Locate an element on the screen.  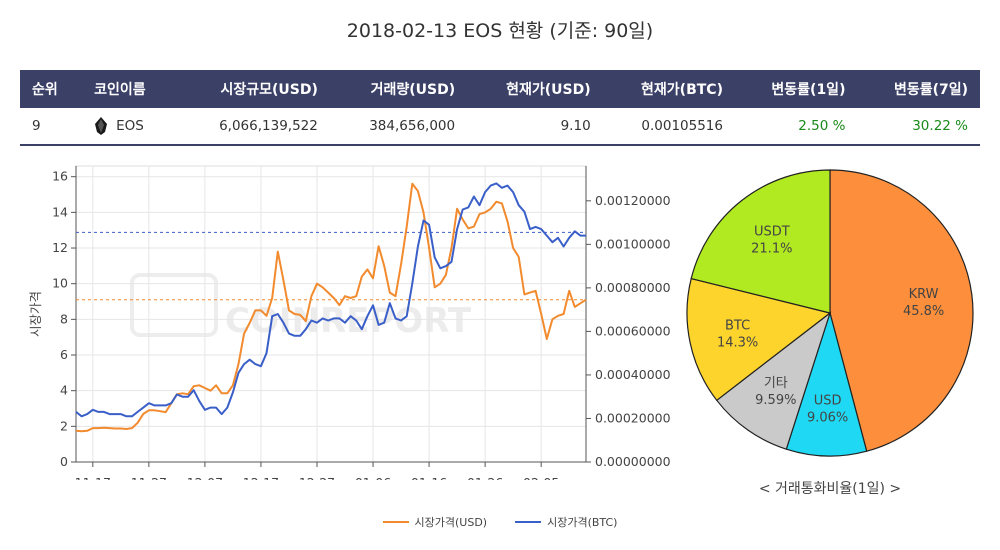
y-left-tick-label: 2 is located at coordinates (64, 425).